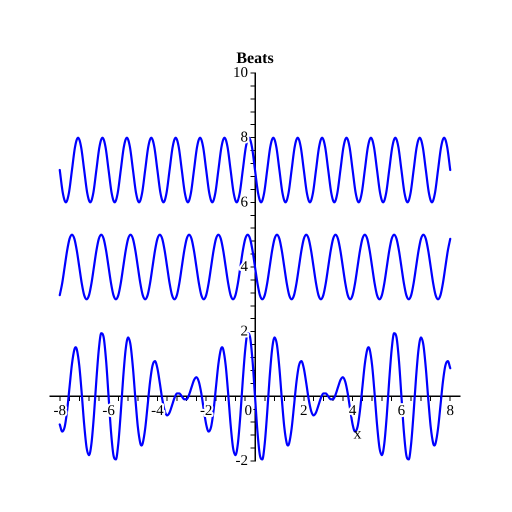 The height and width of the screenshot is (512, 512). I want to click on y-axis-title: Beats, so click(255, 59).